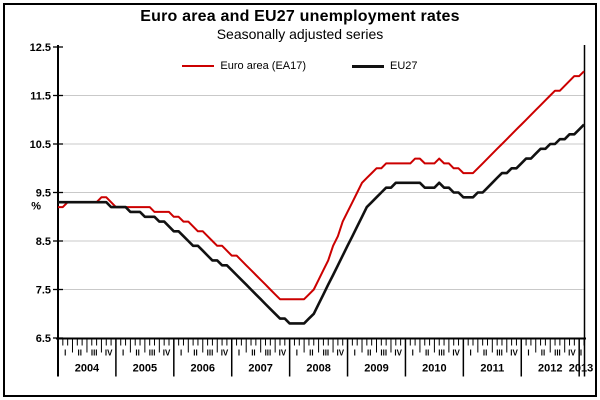  What do you see at coordinates (43, 339) in the screenshot?
I see `y-tick-label: 6.5` at bounding box center [43, 339].